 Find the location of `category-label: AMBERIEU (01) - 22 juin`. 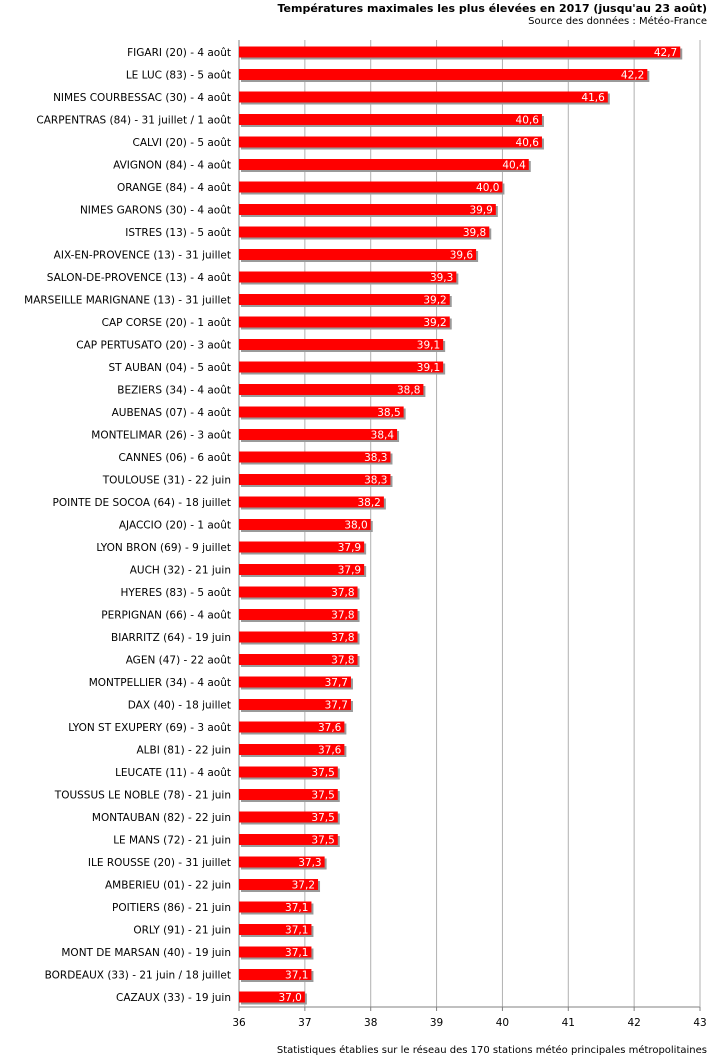

category-label: AMBERIEU (01) - 22 juin is located at coordinates (168, 886).